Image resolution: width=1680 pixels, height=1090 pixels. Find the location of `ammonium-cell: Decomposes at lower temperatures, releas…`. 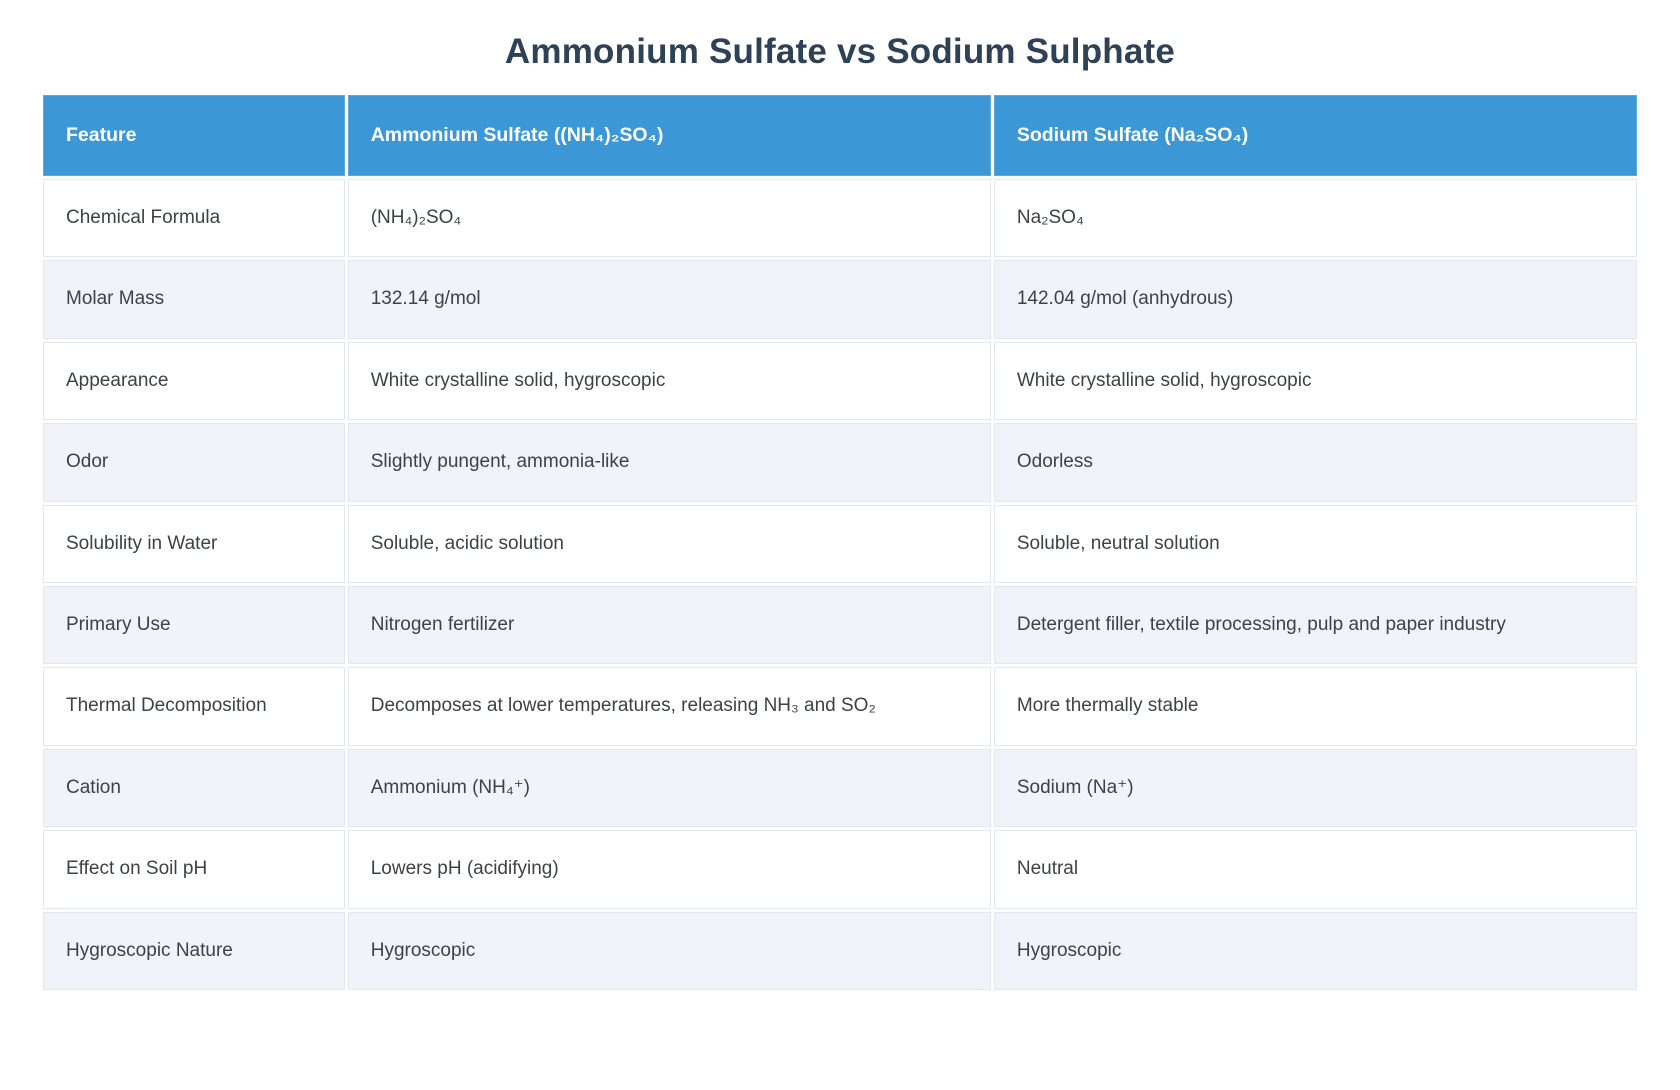

ammonium-cell: Decomposes at lower temperatures, releas… is located at coordinates (669, 706).